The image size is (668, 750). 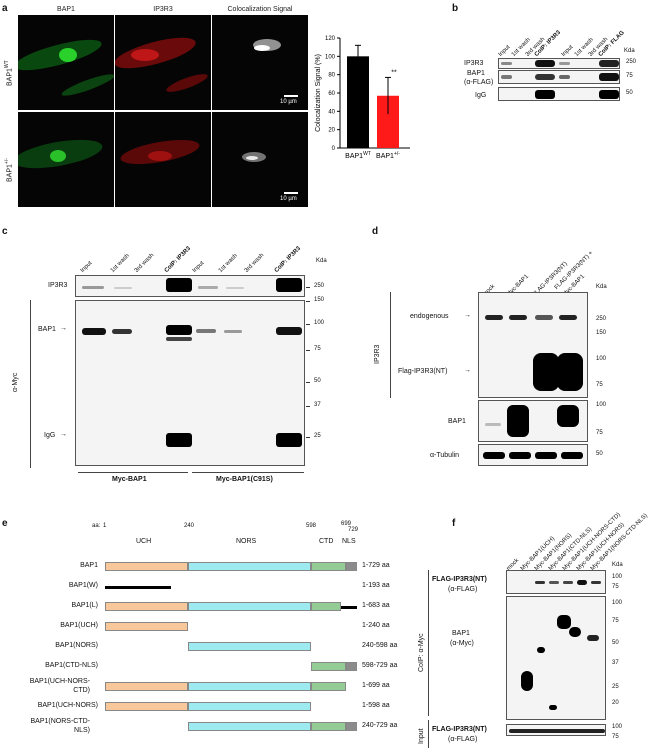 What do you see at coordinates (129, 479) in the screenshot?
I see `c-group-myc-bap1: Myc-BAP1` at bounding box center [129, 479].